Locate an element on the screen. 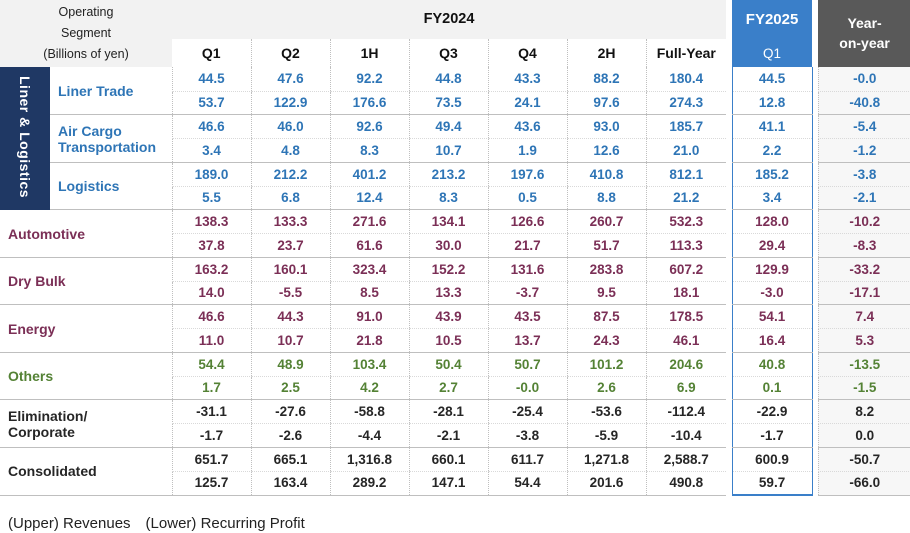 This screenshot has height=533, width=910. segment-name-line2: Transportation is located at coordinates (107, 146).